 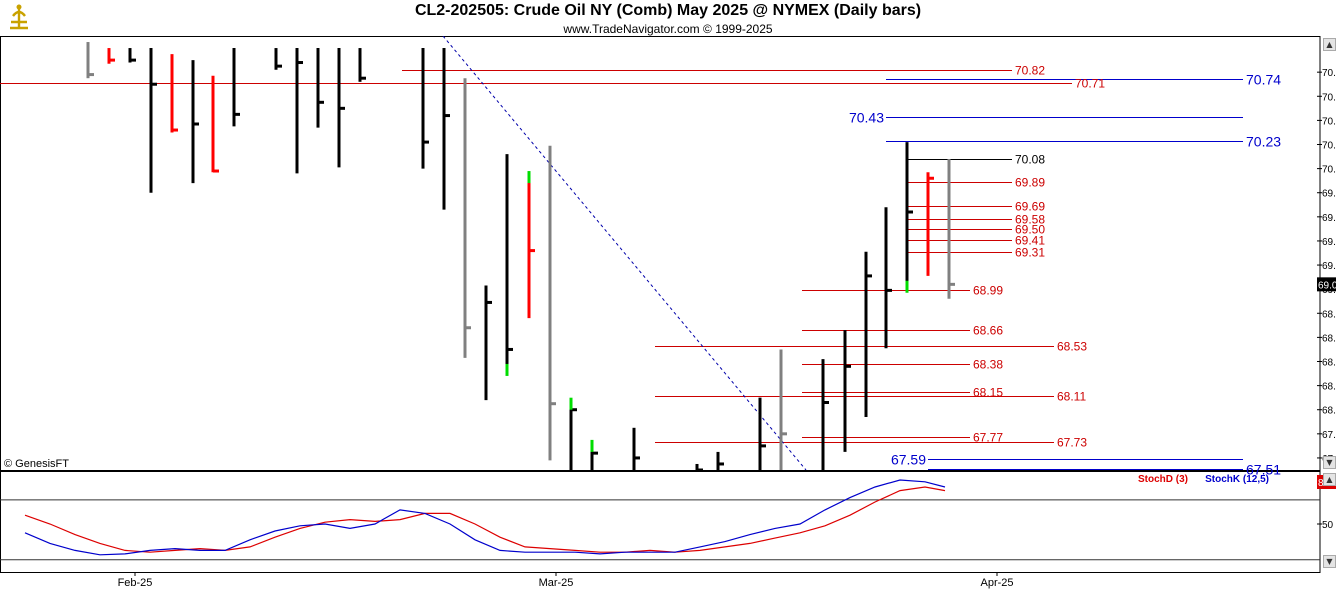 I want to click on level-label-70.82: 70.82, so click(x=1030, y=71).